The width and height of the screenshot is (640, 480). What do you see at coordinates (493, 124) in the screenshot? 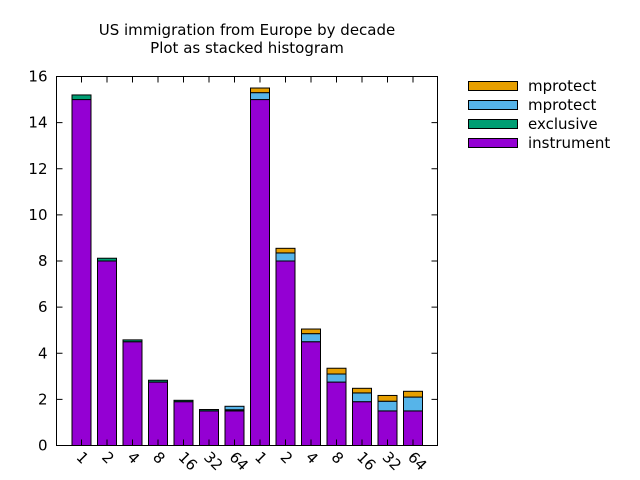
I see `legend-swatch-exclusive` at bounding box center [493, 124].